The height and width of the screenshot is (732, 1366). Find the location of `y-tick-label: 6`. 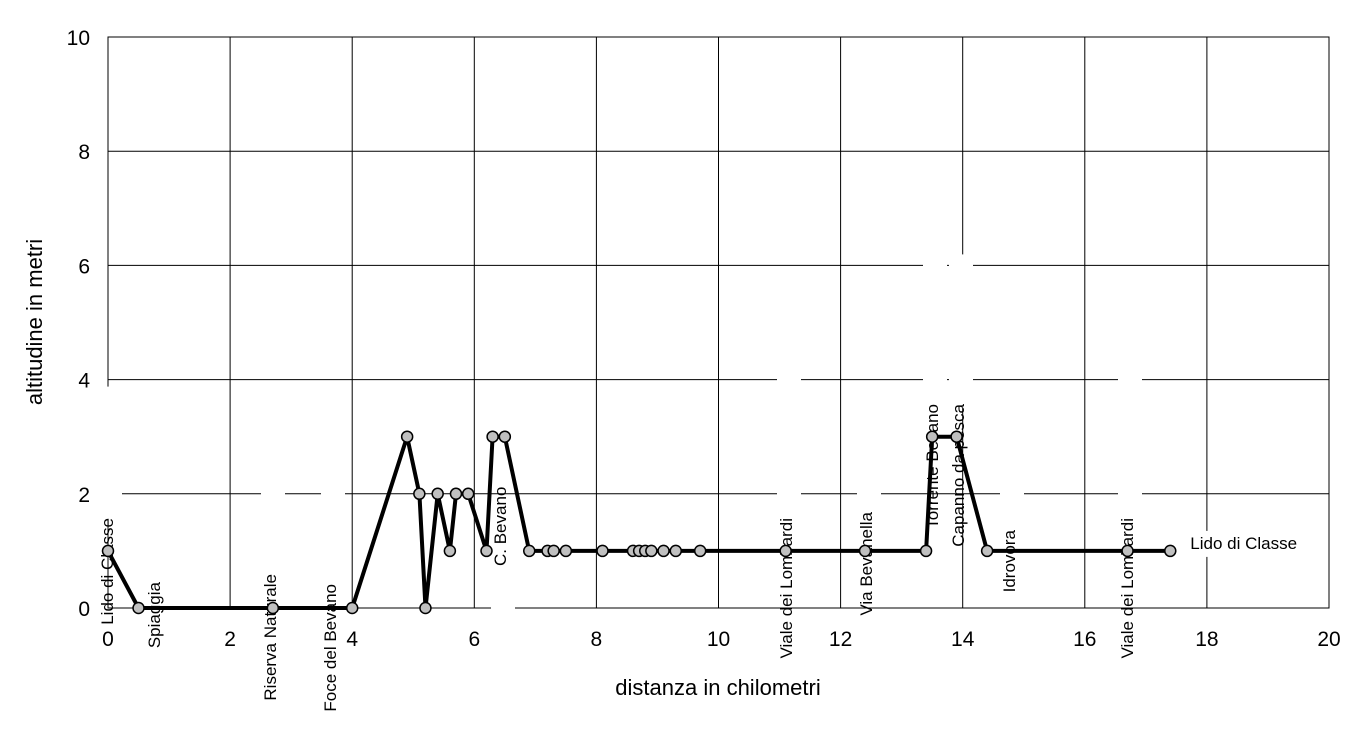

y-tick-label: 6 is located at coordinates (84, 266).